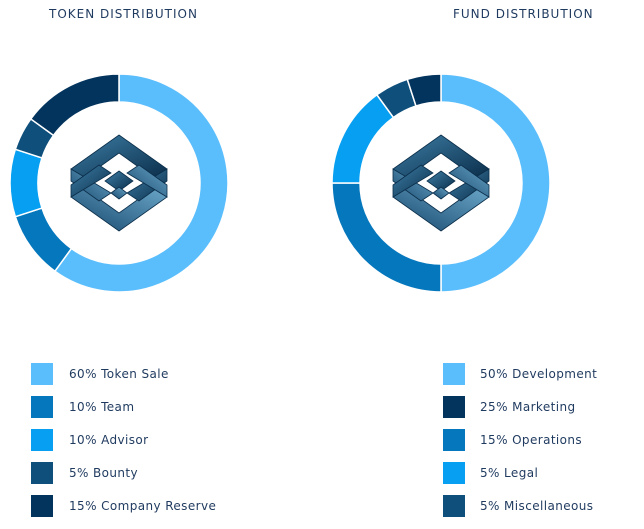  I want to click on legend-item-4: 5% Bounty, so click(123, 472).